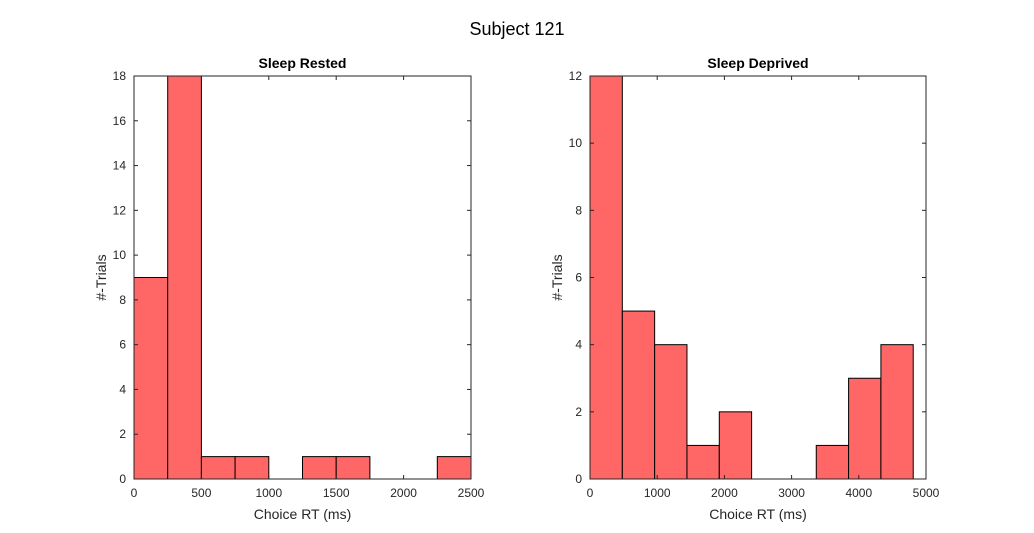 This screenshot has height=533, width=1034. What do you see at coordinates (516, 29) in the screenshot?
I see `figure-suptitle: Subject 121` at bounding box center [516, 29].